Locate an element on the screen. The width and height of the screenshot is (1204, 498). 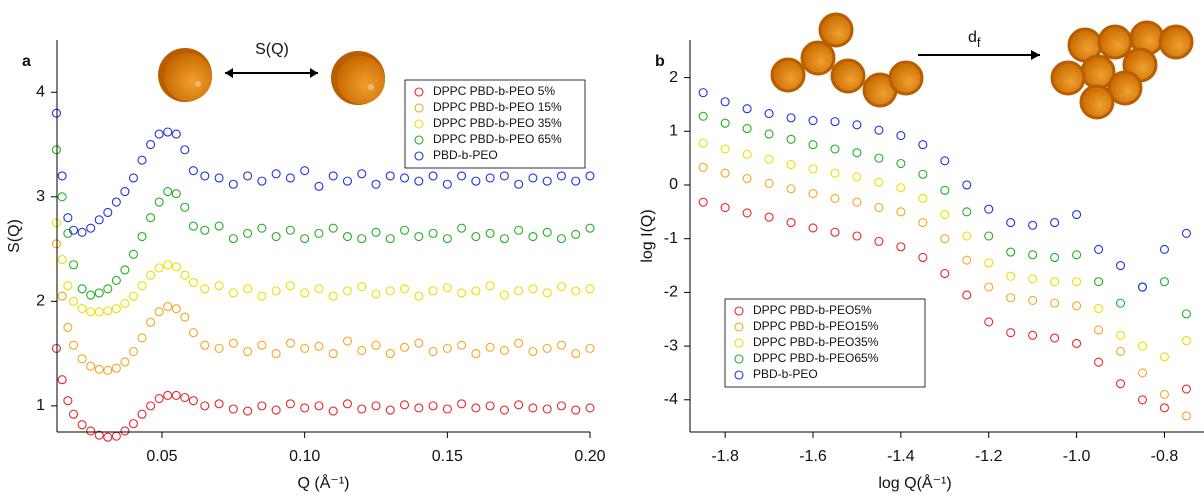
x-tick-label: 0.05 is located at coordinates (161, 456).